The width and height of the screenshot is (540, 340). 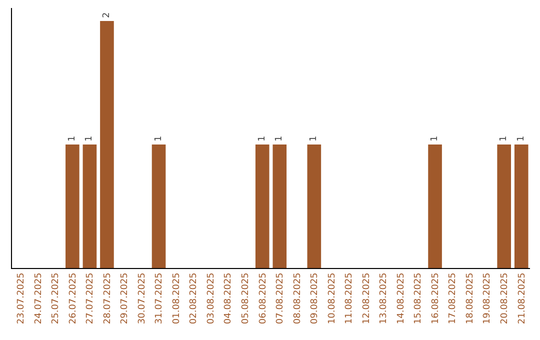 I want to click on x-tick-label: 20.08.2025, so click(x=505, y=298).